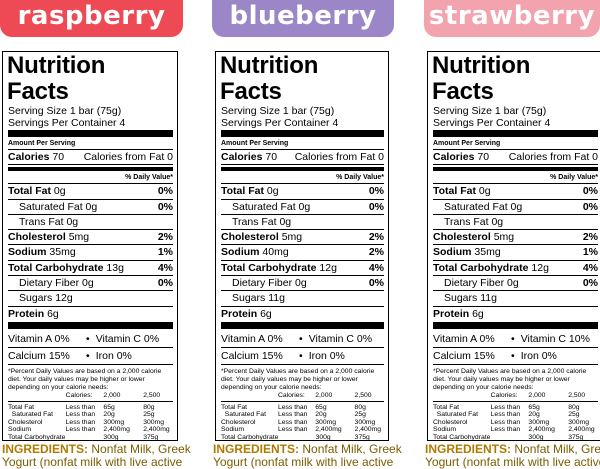 The height and width of the screenshot is (469, 600). Describe the element at coordinates (280, 123) in the screenshot. I see `servings-per-container: Servings Per Container 4` at that location.